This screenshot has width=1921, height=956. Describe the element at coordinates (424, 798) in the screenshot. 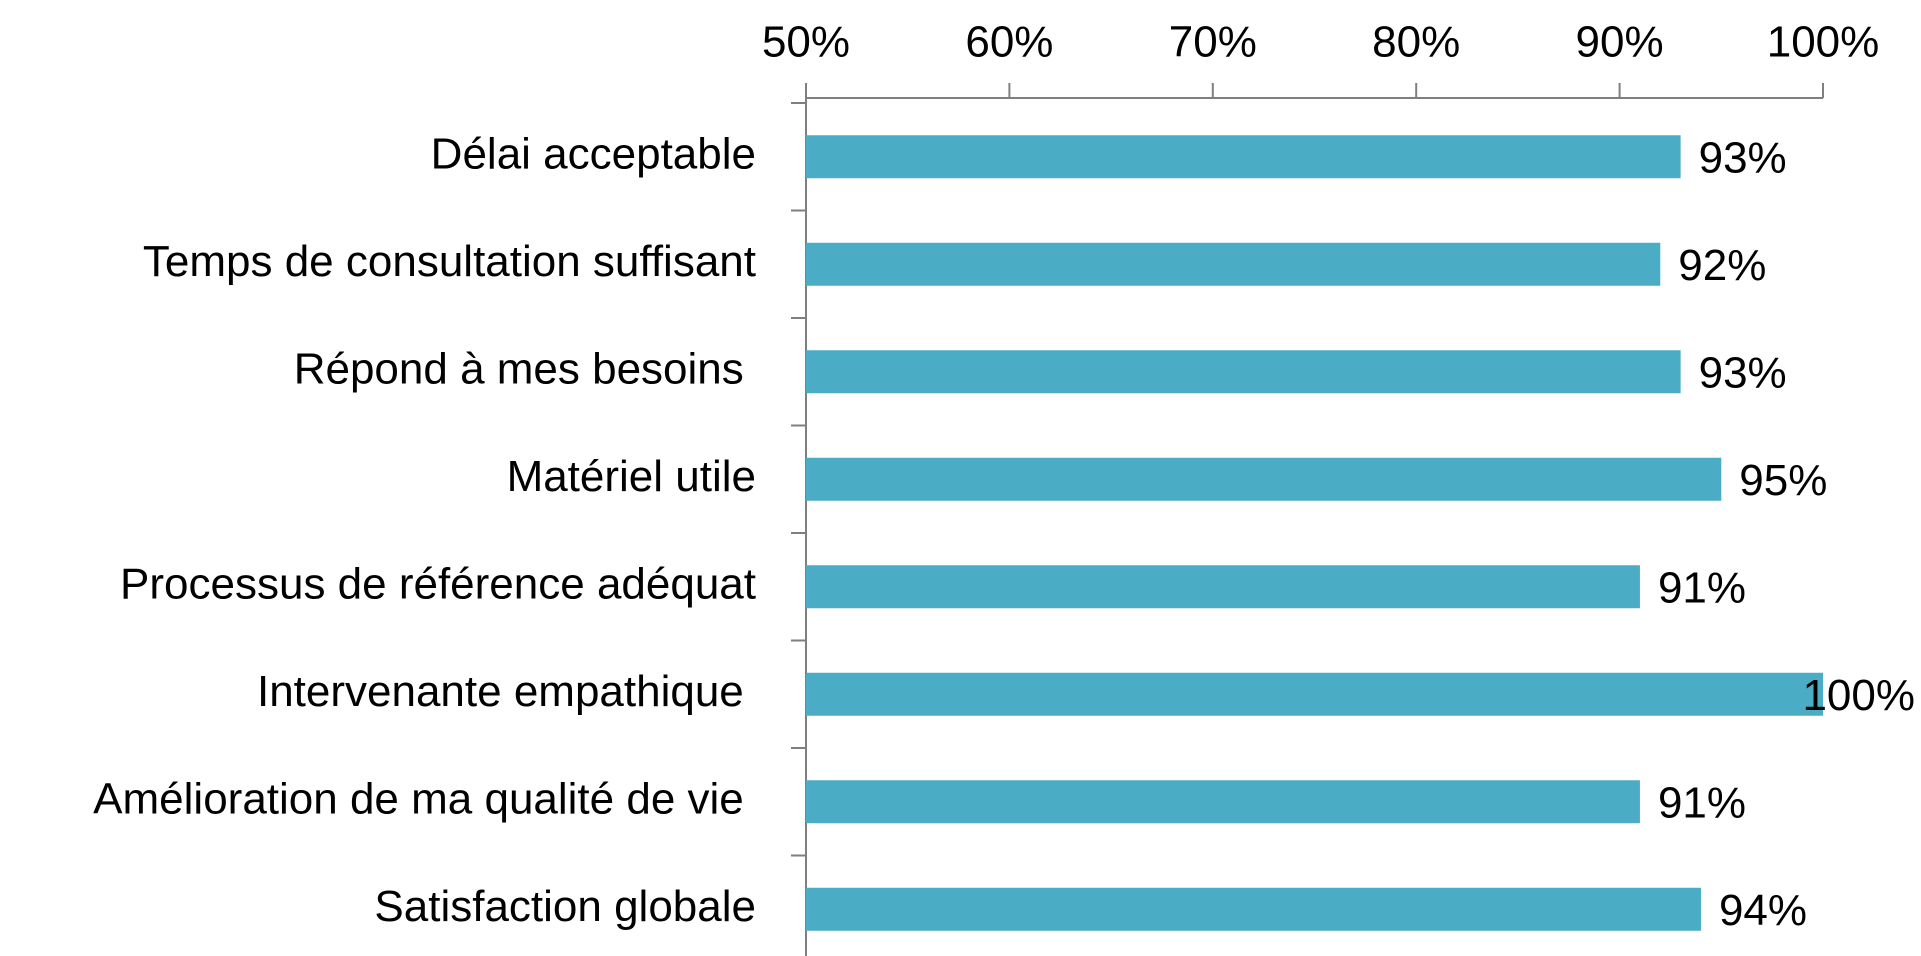

I see `category-label: Amélioration de ma qualité de vie` at that location.